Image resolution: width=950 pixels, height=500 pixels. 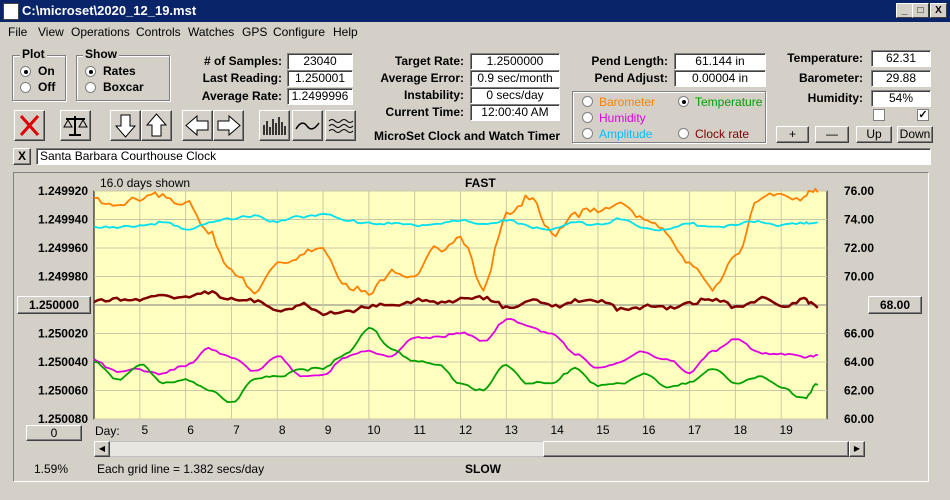 I want to click on option-checkbox-2: ✓, so click(x=923, y=115).